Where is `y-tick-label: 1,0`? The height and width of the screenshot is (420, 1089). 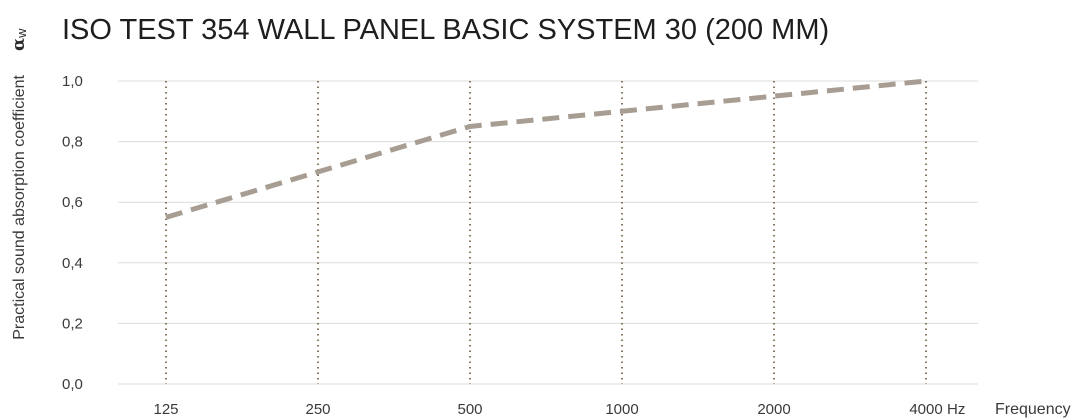
y-tick-label: 1,0 is located at coordinates (72, 81).